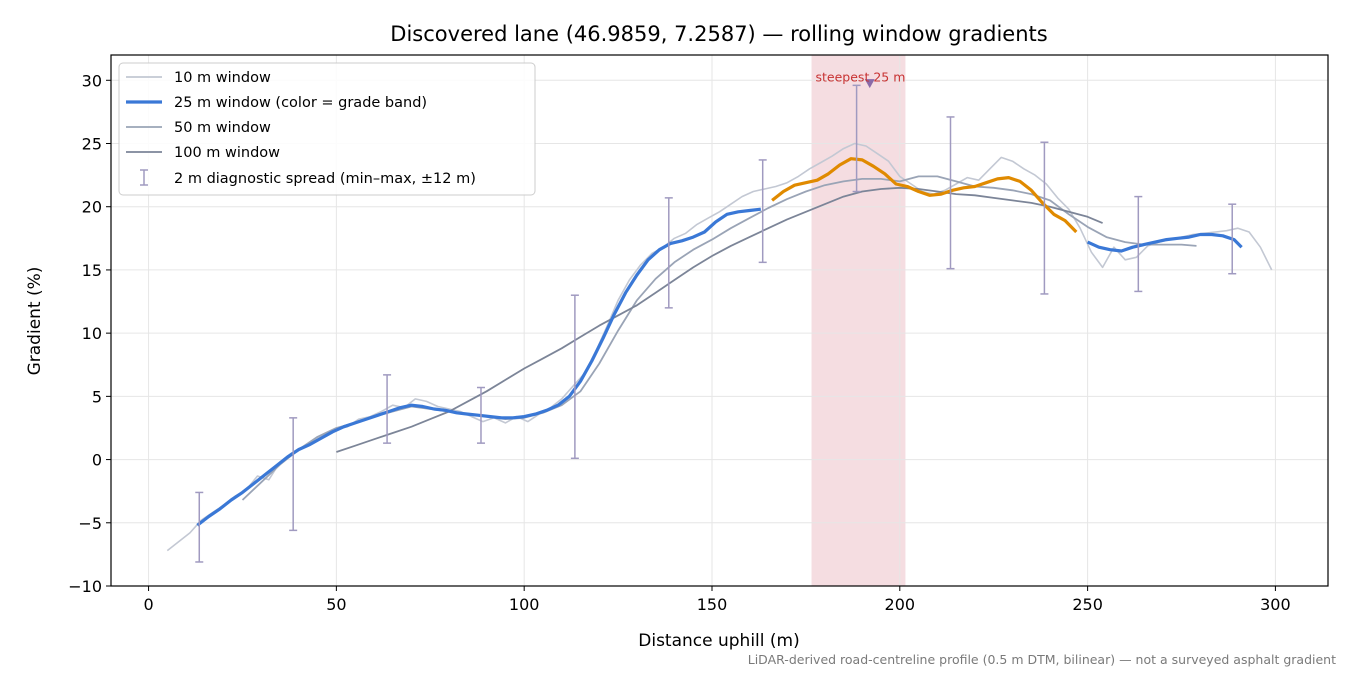  Describe the element at coordinates (861, 76) in the screenshot. I see `steepest-label: steepest 25 m` at that location.